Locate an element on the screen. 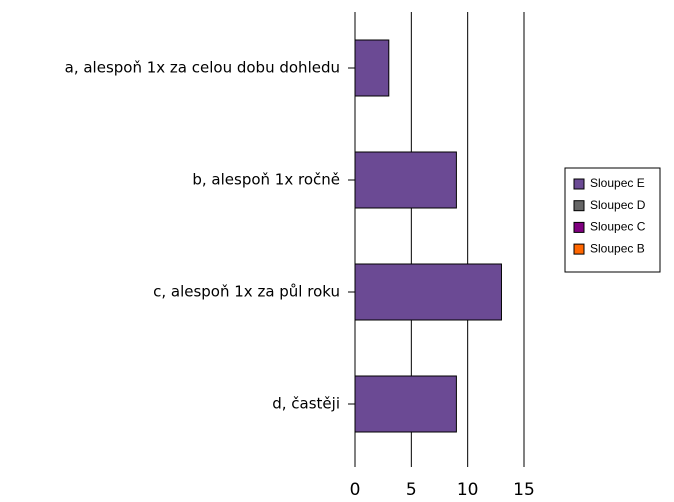  x-tick-label: 15 is located at coordinates (524, 490).